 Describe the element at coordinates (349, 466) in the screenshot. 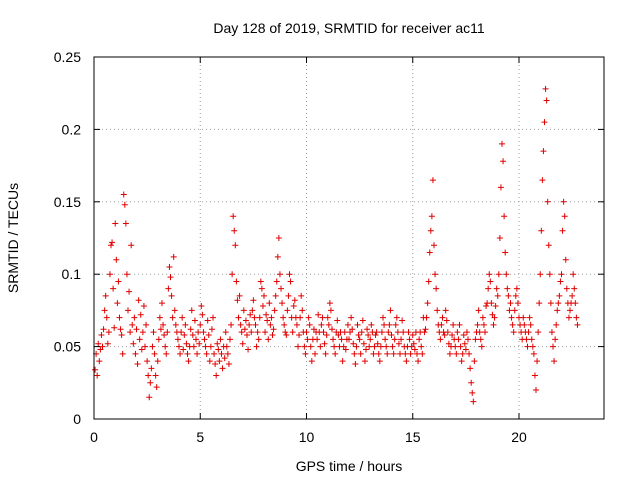

I see `x-axis-label: GPS time / hours` at that location.